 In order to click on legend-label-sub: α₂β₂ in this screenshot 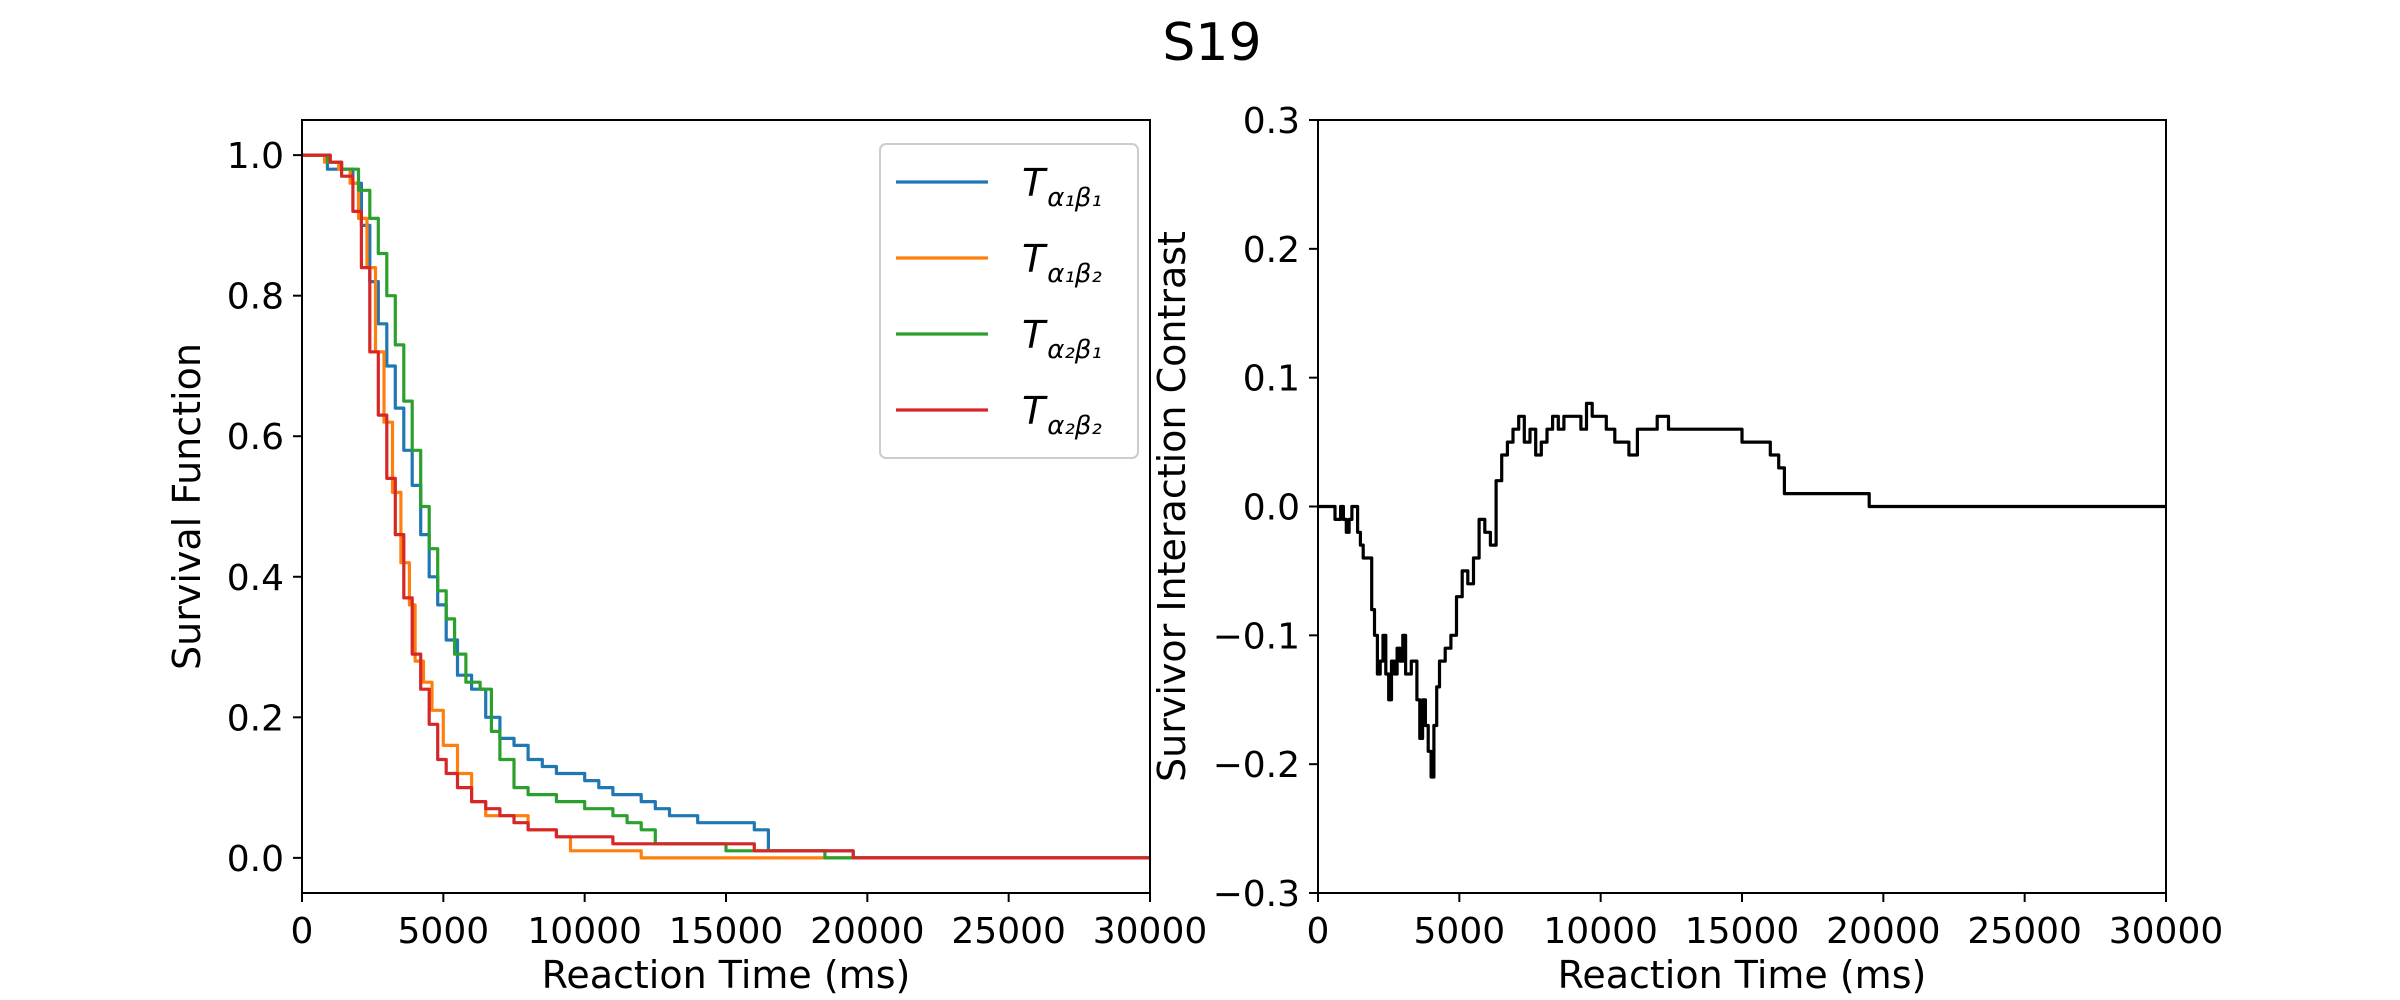, I will do `click(1074, 426)`.